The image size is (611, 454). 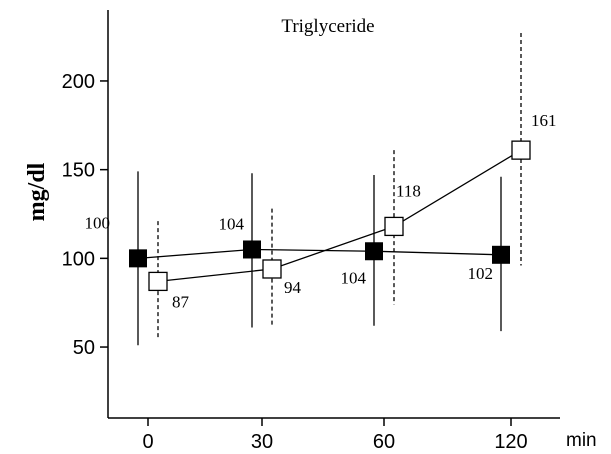 I want to click on data-label: 87, so click(x=181, y=301).